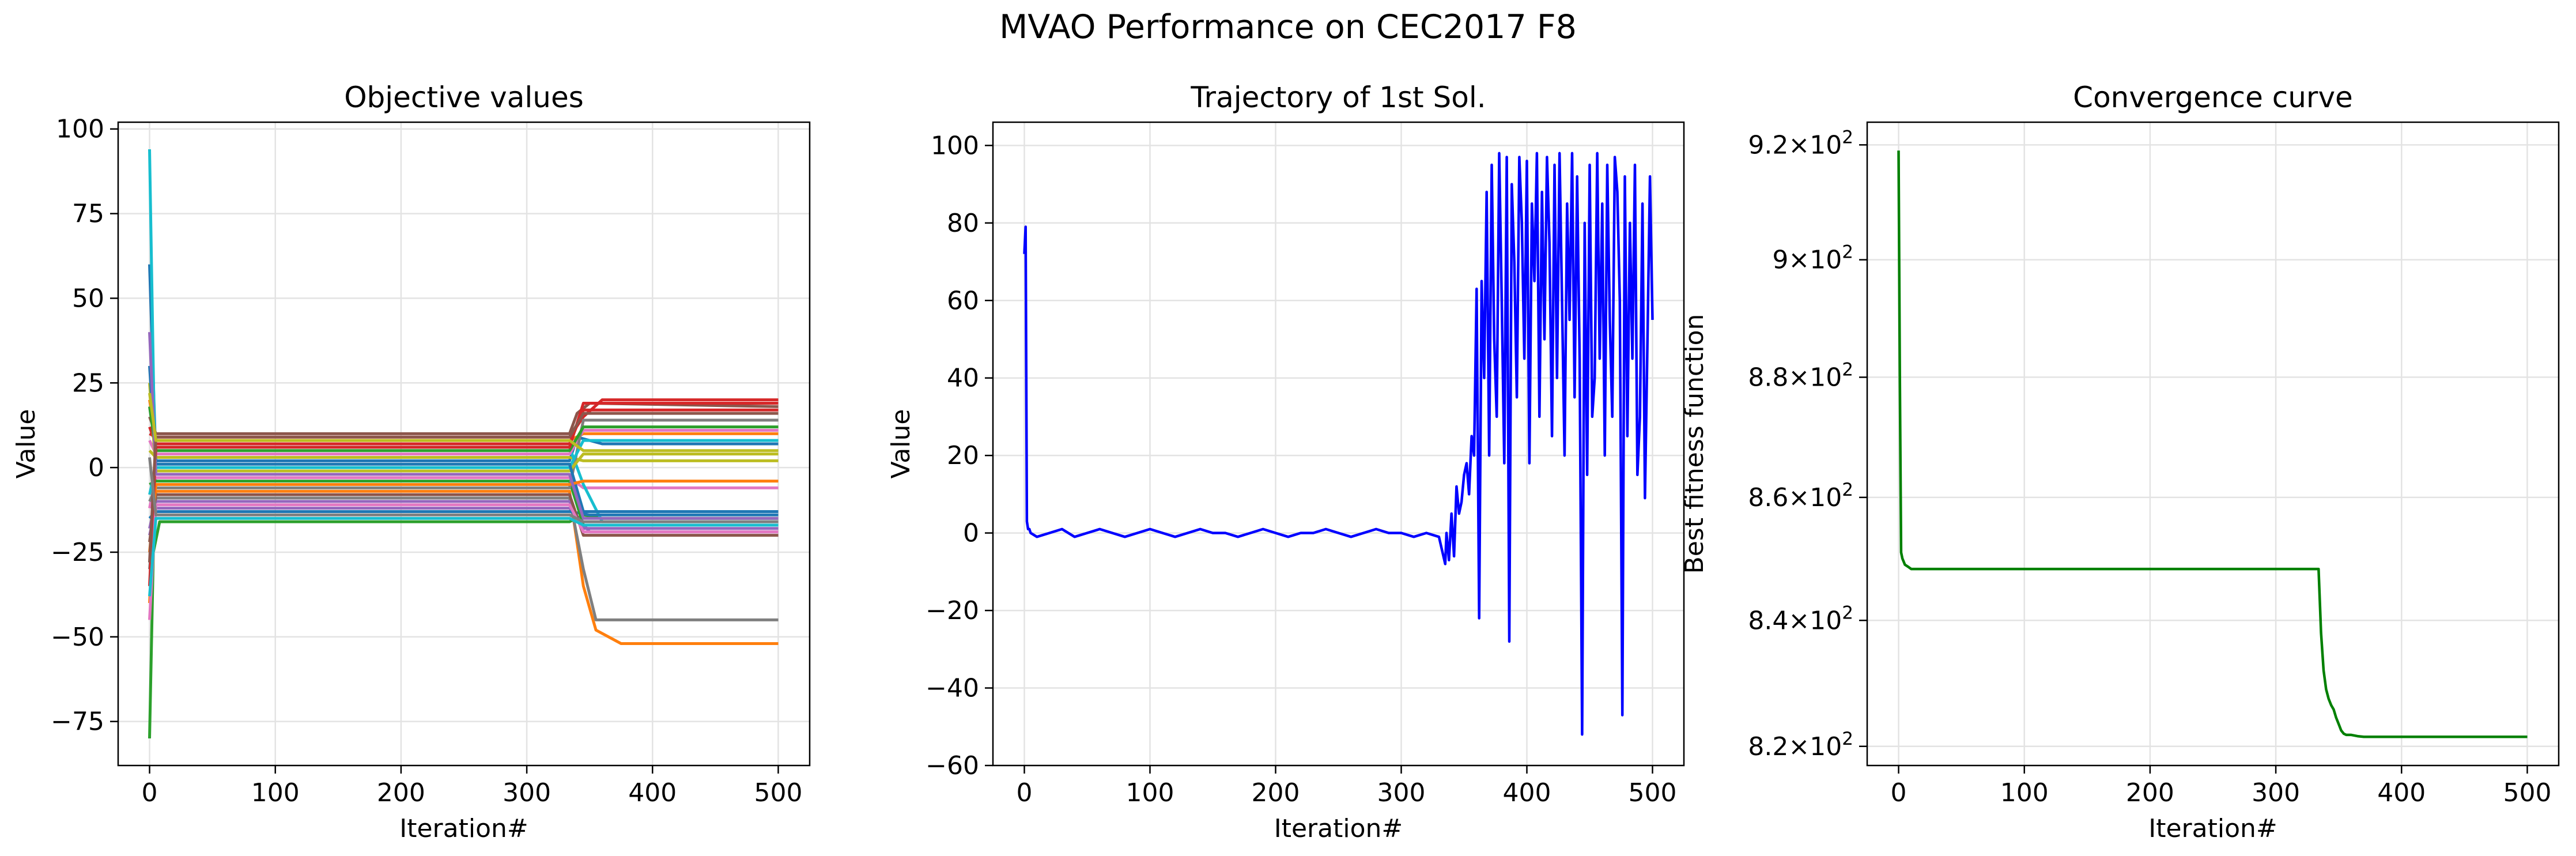 The width and height of the screenshot is (2576, 856). I want to click on panel-title: Convergence curve, so click(2213, 98).